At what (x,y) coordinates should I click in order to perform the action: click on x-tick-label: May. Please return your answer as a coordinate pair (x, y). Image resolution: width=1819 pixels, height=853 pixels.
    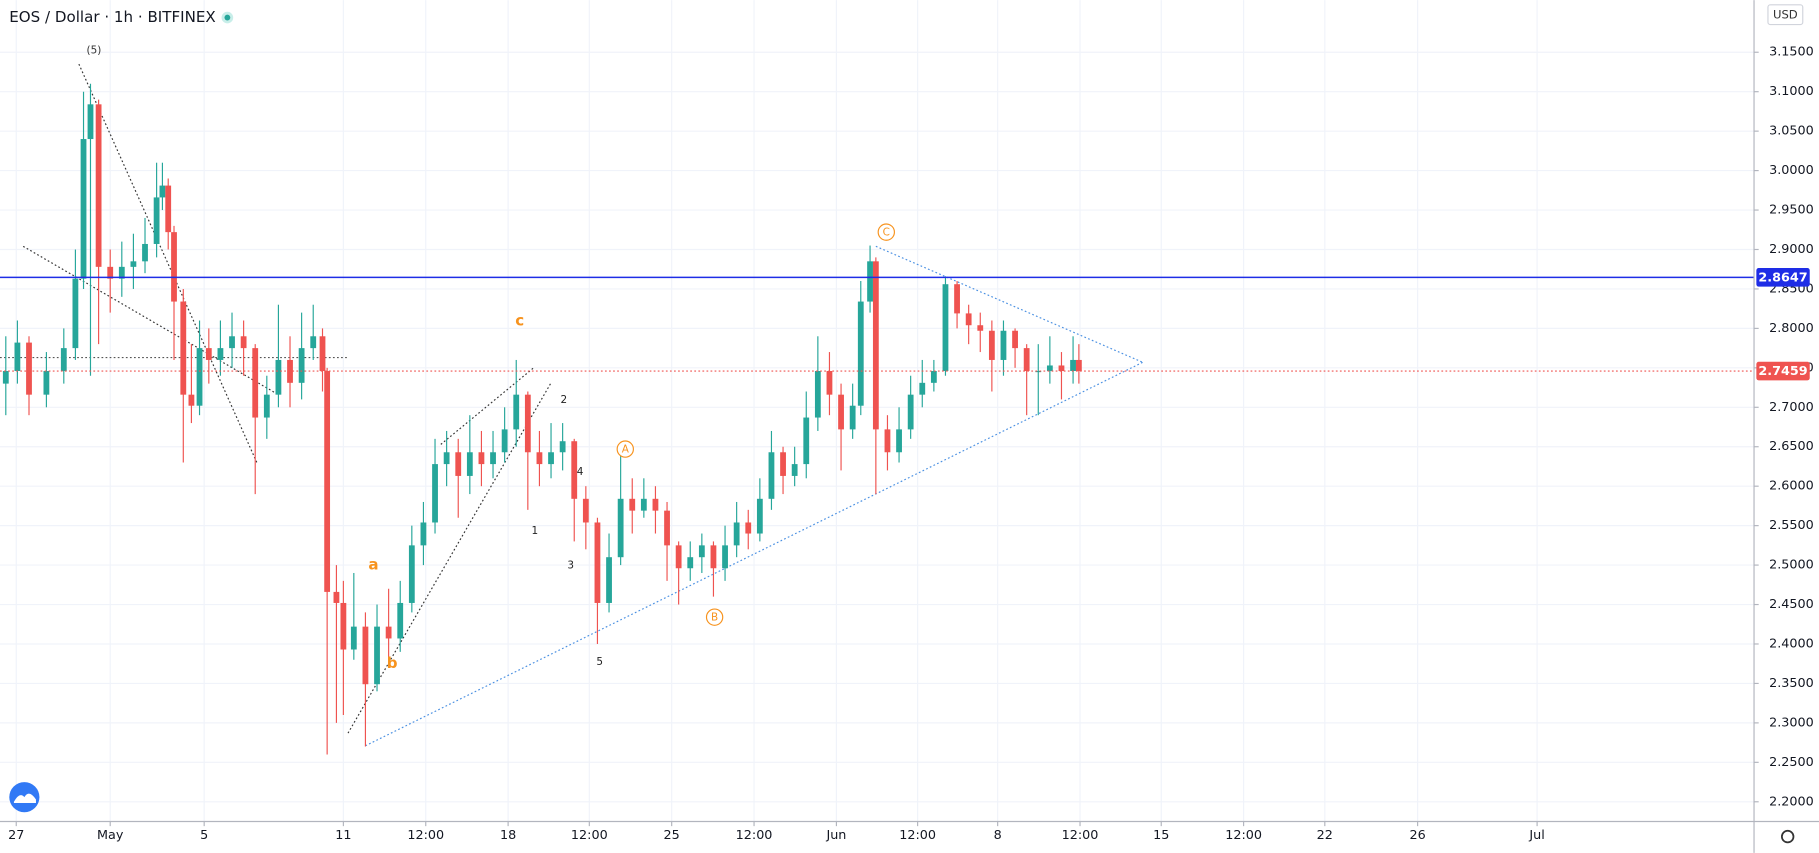
    Looking at the image, I should click on (110, 835).